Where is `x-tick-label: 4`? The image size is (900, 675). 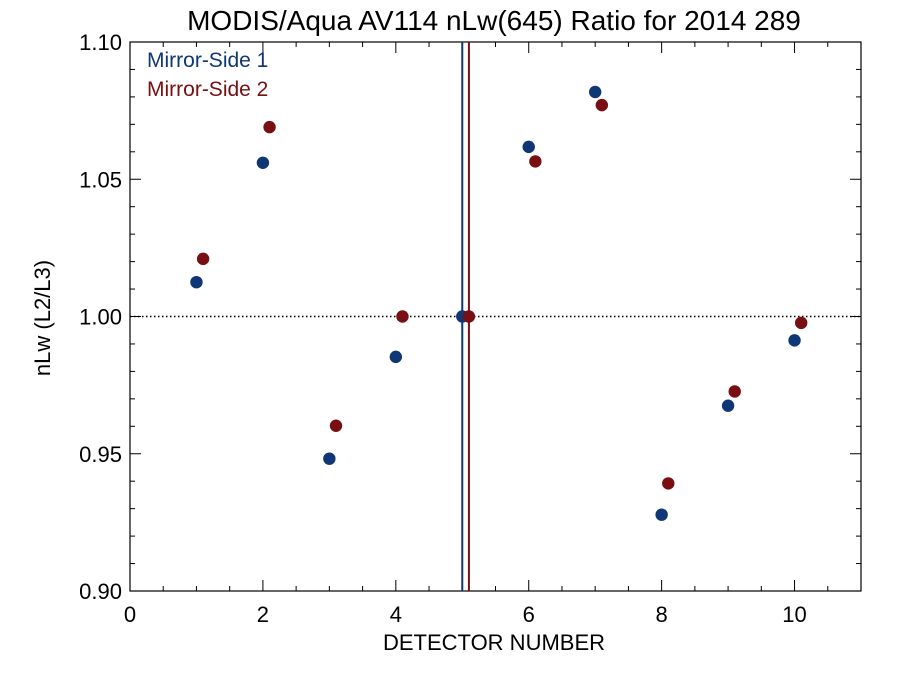 x-tick-label: 4 is located at coordinates (396, 614).